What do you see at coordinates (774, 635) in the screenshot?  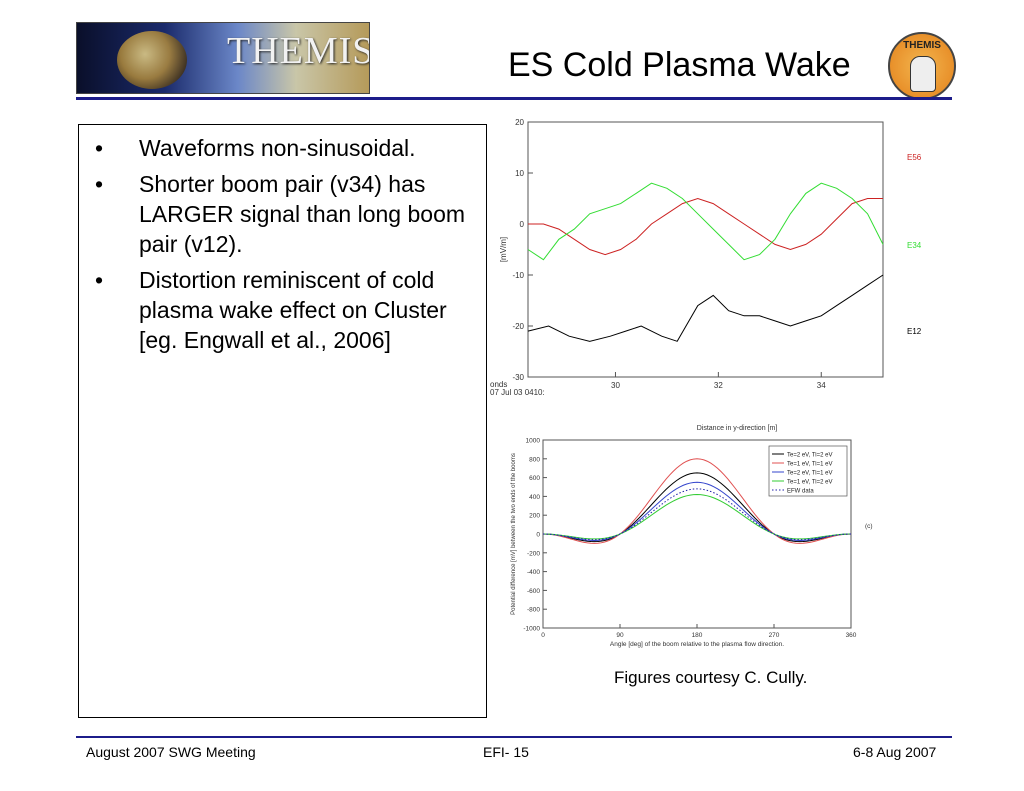 I see `x-tick-label: 270` at bounding box center [774, 635].